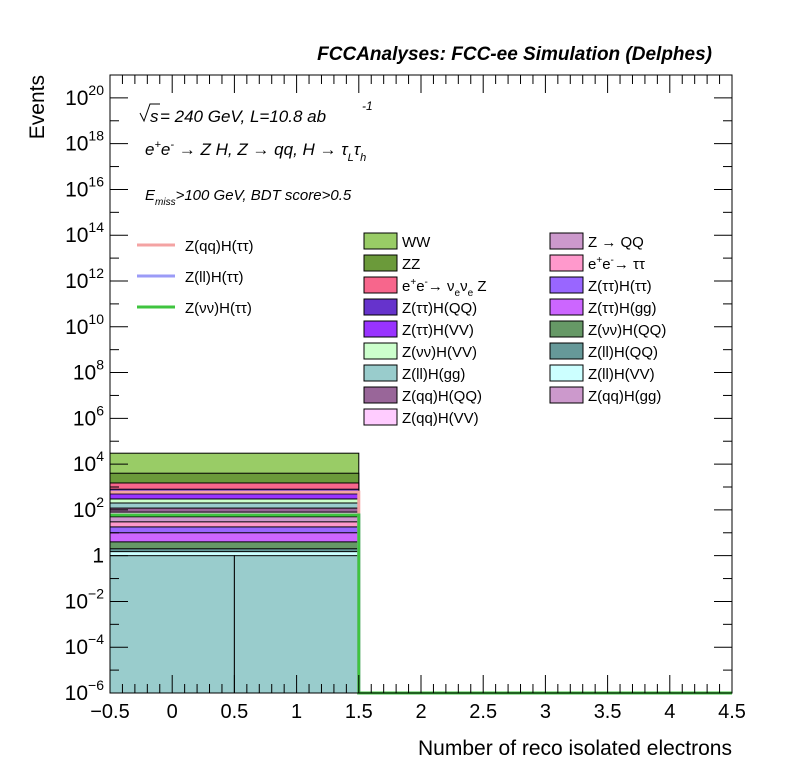  Describe the element at coordinates (88, 371) in the screenshot. I see `y-tick-label: 10⁸` at that location.